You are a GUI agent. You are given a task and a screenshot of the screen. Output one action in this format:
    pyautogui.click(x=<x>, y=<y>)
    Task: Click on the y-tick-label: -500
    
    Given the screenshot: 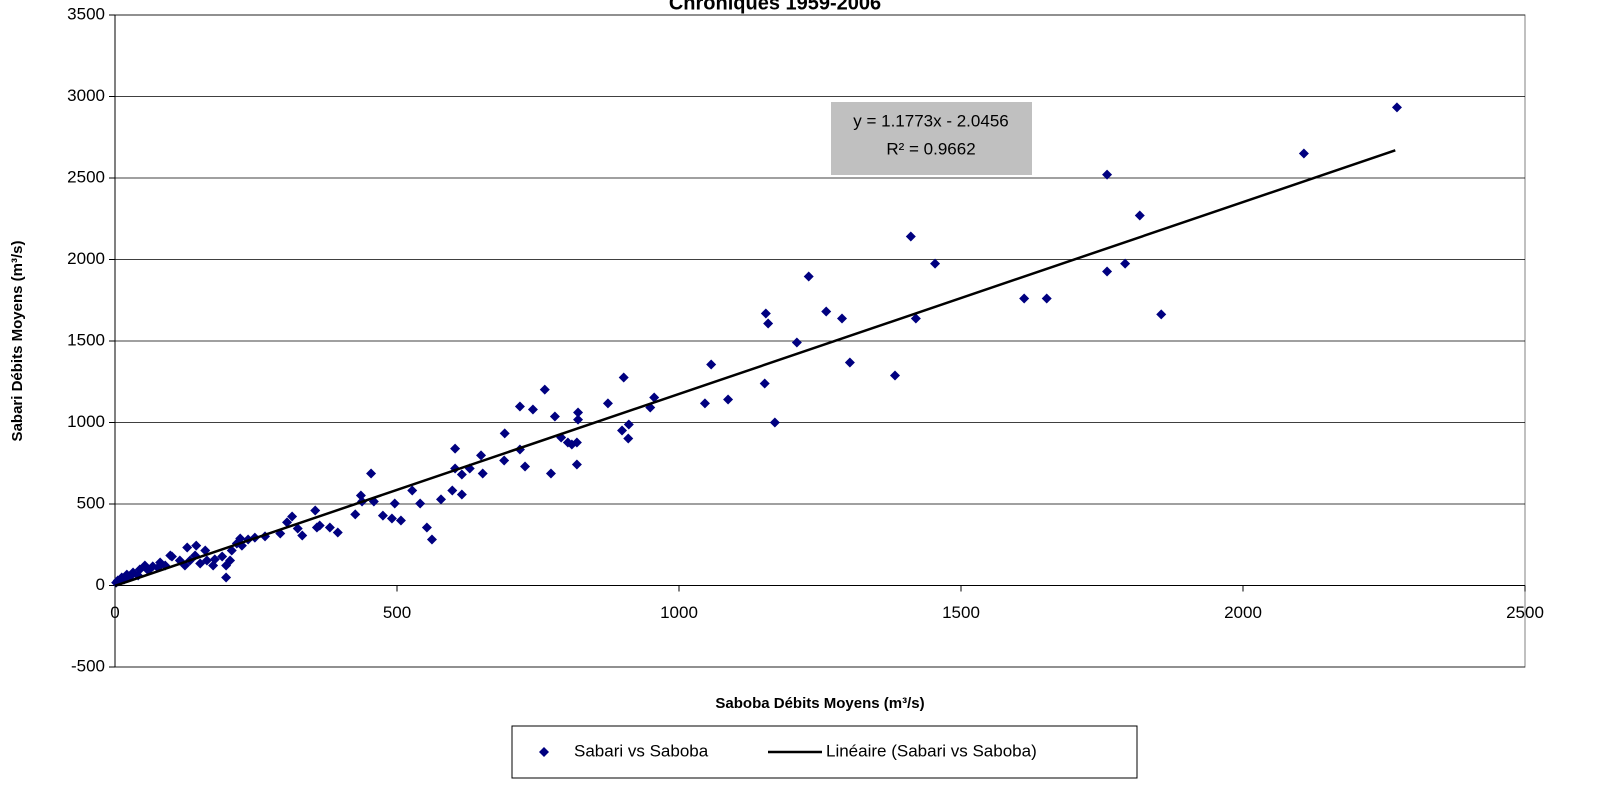 What is the action you would take?
    pyautogui.click(x=88, y=665)
    